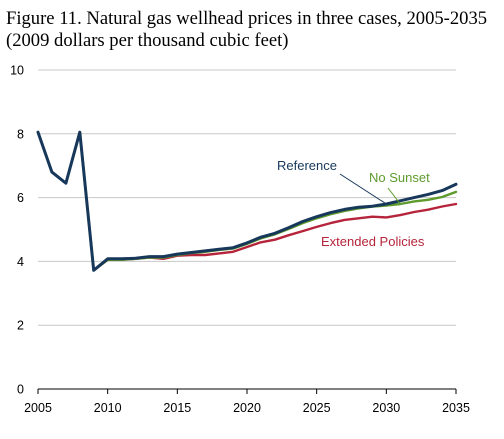 The height and width of the screenshot is (439, 504). What do you see at coordinates (373, 241) in the screenshot?
I see `series-label-extended-policies: Extended Policies` at bounding box center [373, 241].